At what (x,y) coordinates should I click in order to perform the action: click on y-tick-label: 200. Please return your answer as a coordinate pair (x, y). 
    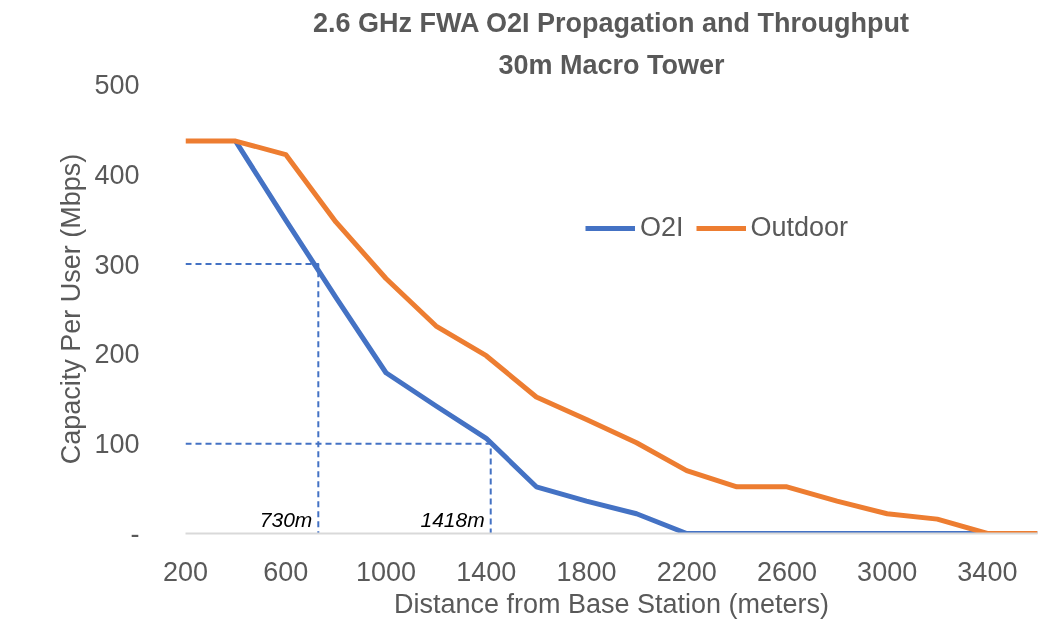
    Looking at the image, I should click on (117, 354).